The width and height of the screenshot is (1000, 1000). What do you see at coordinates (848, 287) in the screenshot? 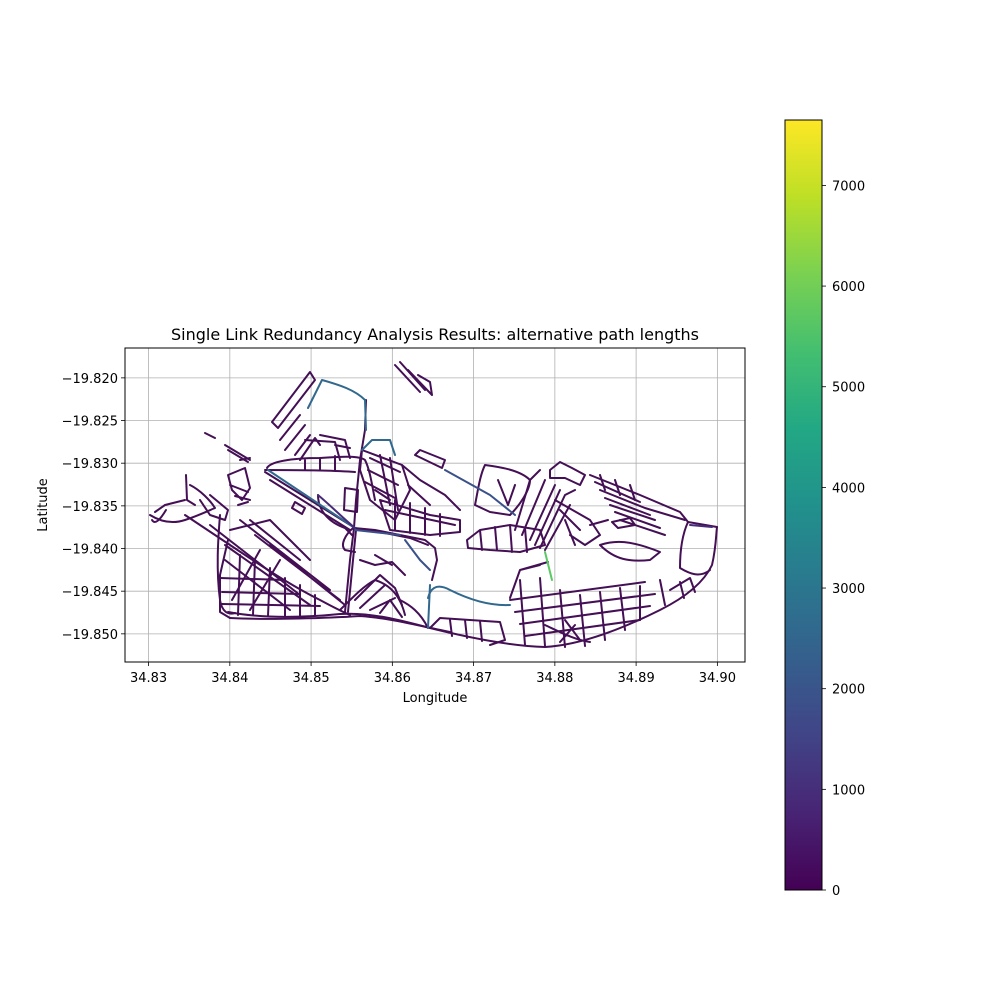
I see `colorbar-tick-label: 6000` at bounding box center [848, 287].